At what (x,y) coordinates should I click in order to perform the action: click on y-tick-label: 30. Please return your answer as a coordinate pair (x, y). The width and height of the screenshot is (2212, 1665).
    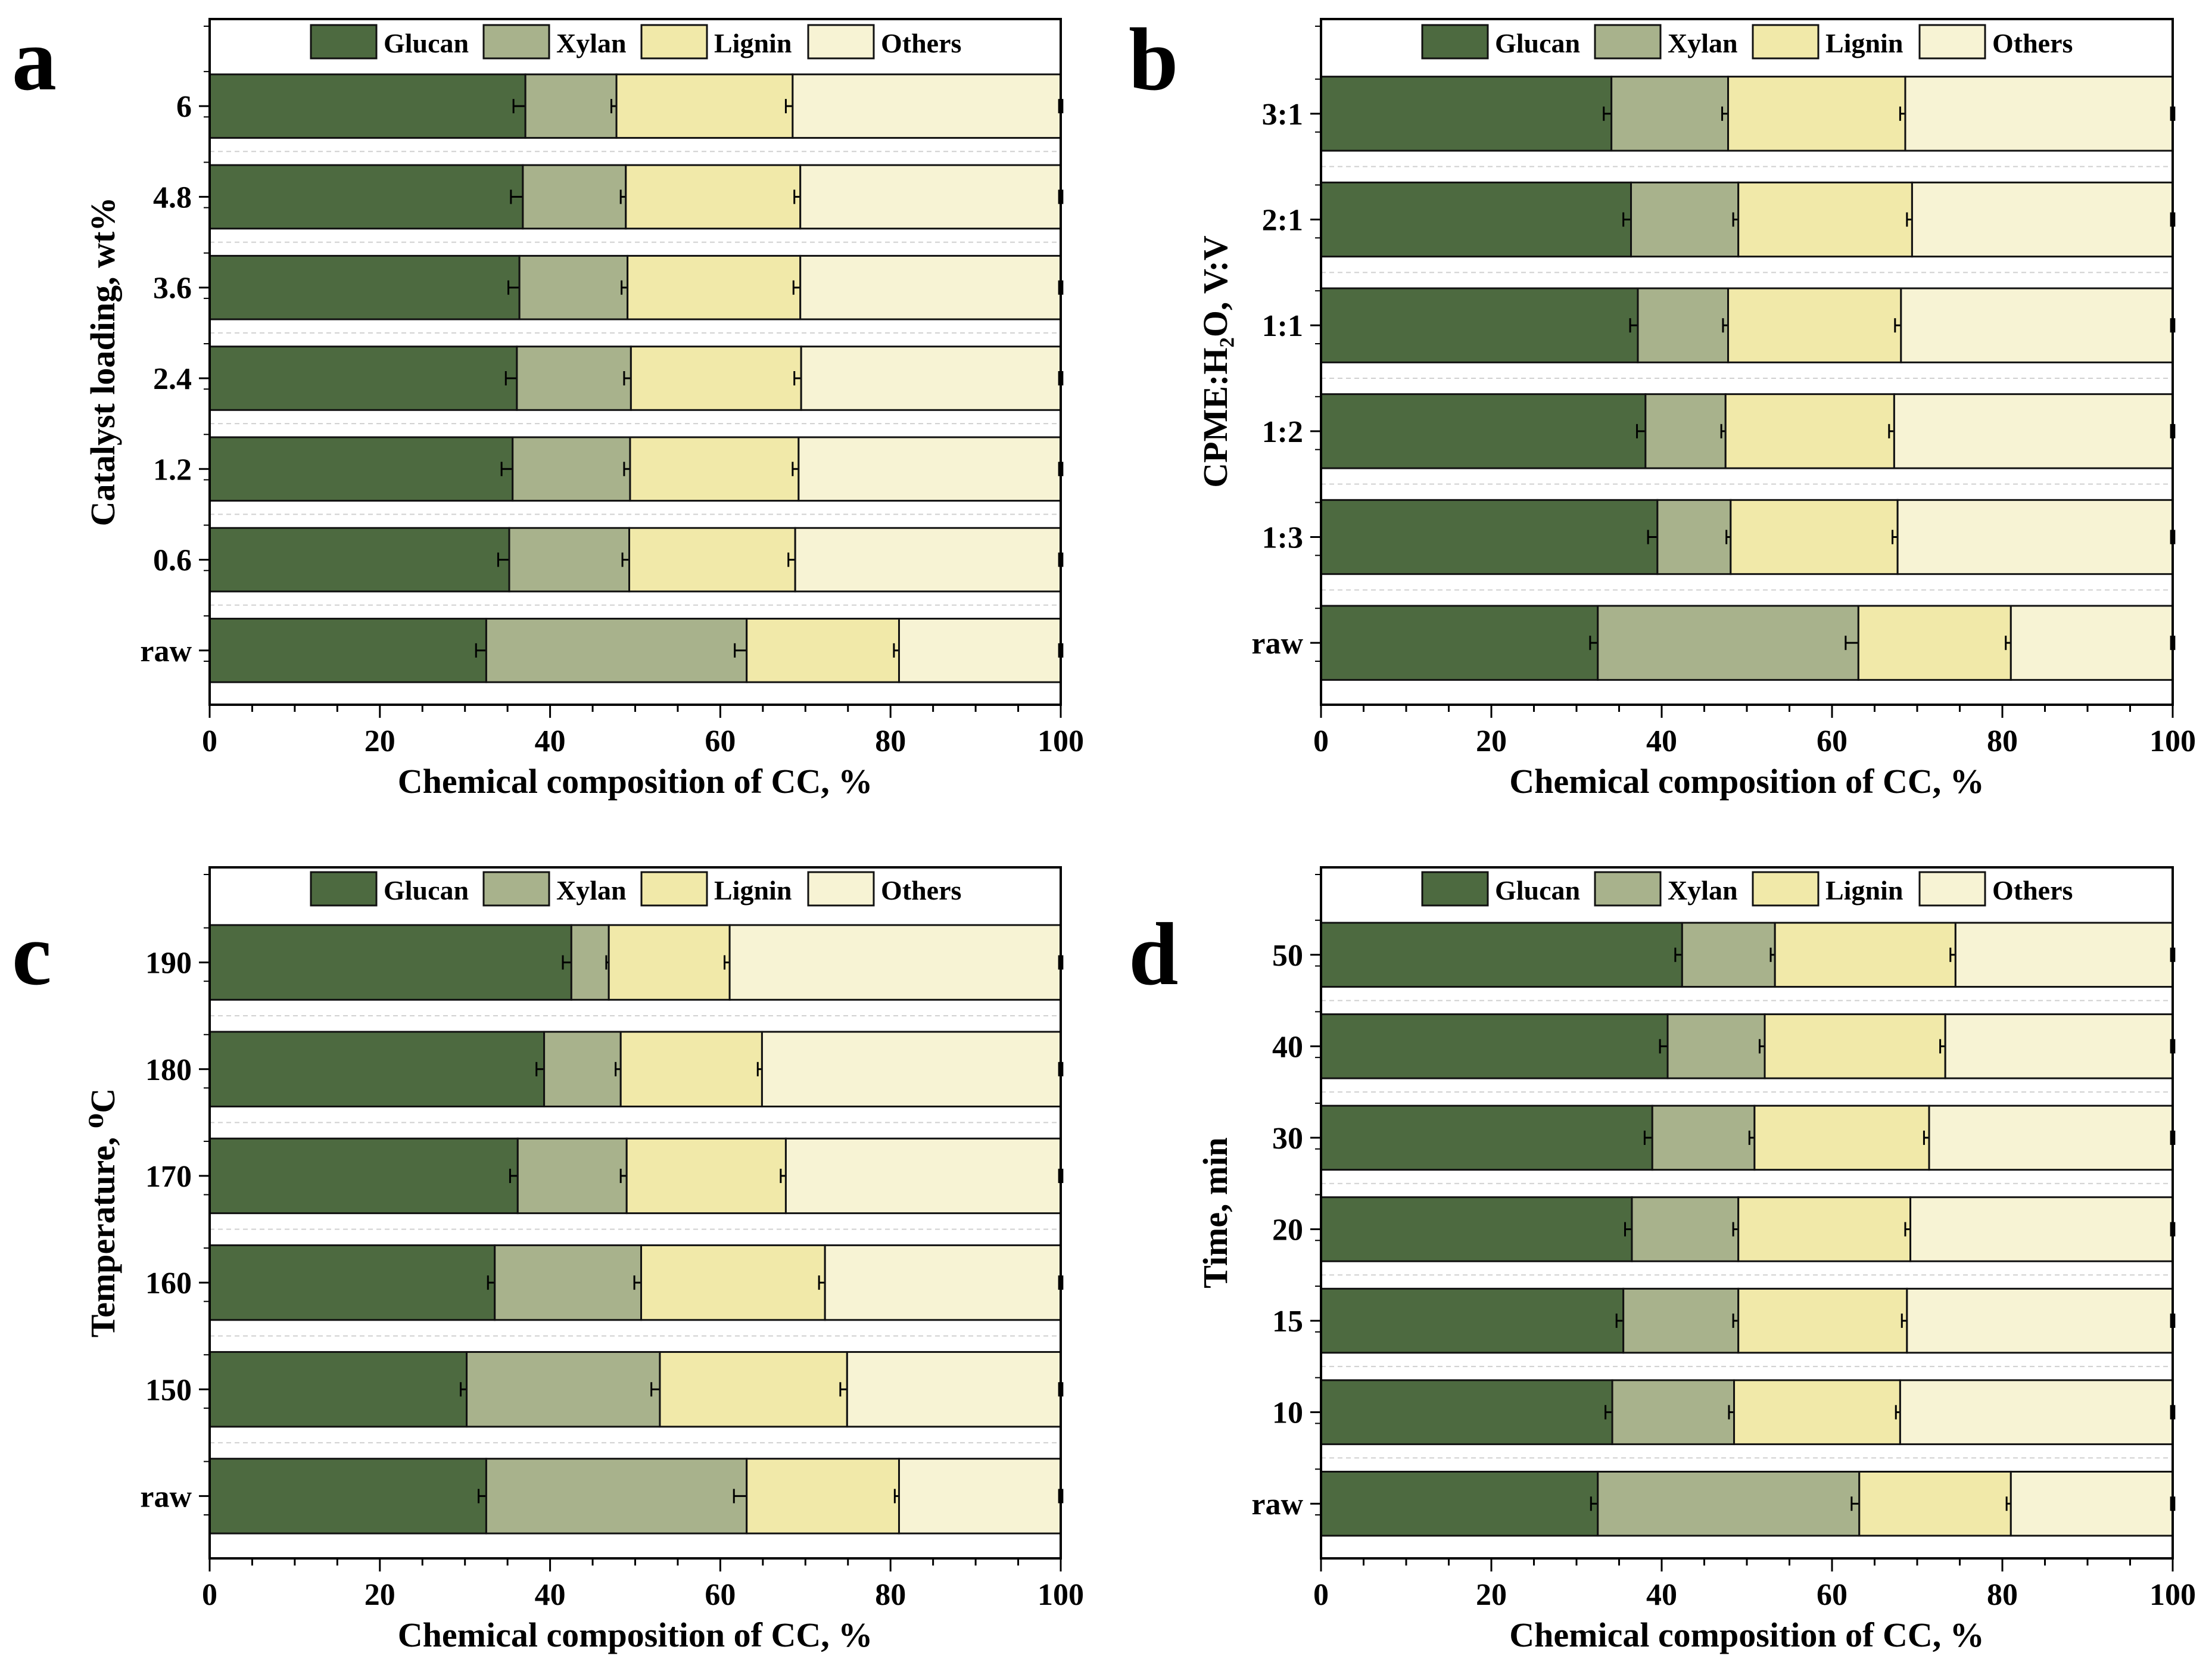
    Looking at the image, I should click on (1287, 1139).